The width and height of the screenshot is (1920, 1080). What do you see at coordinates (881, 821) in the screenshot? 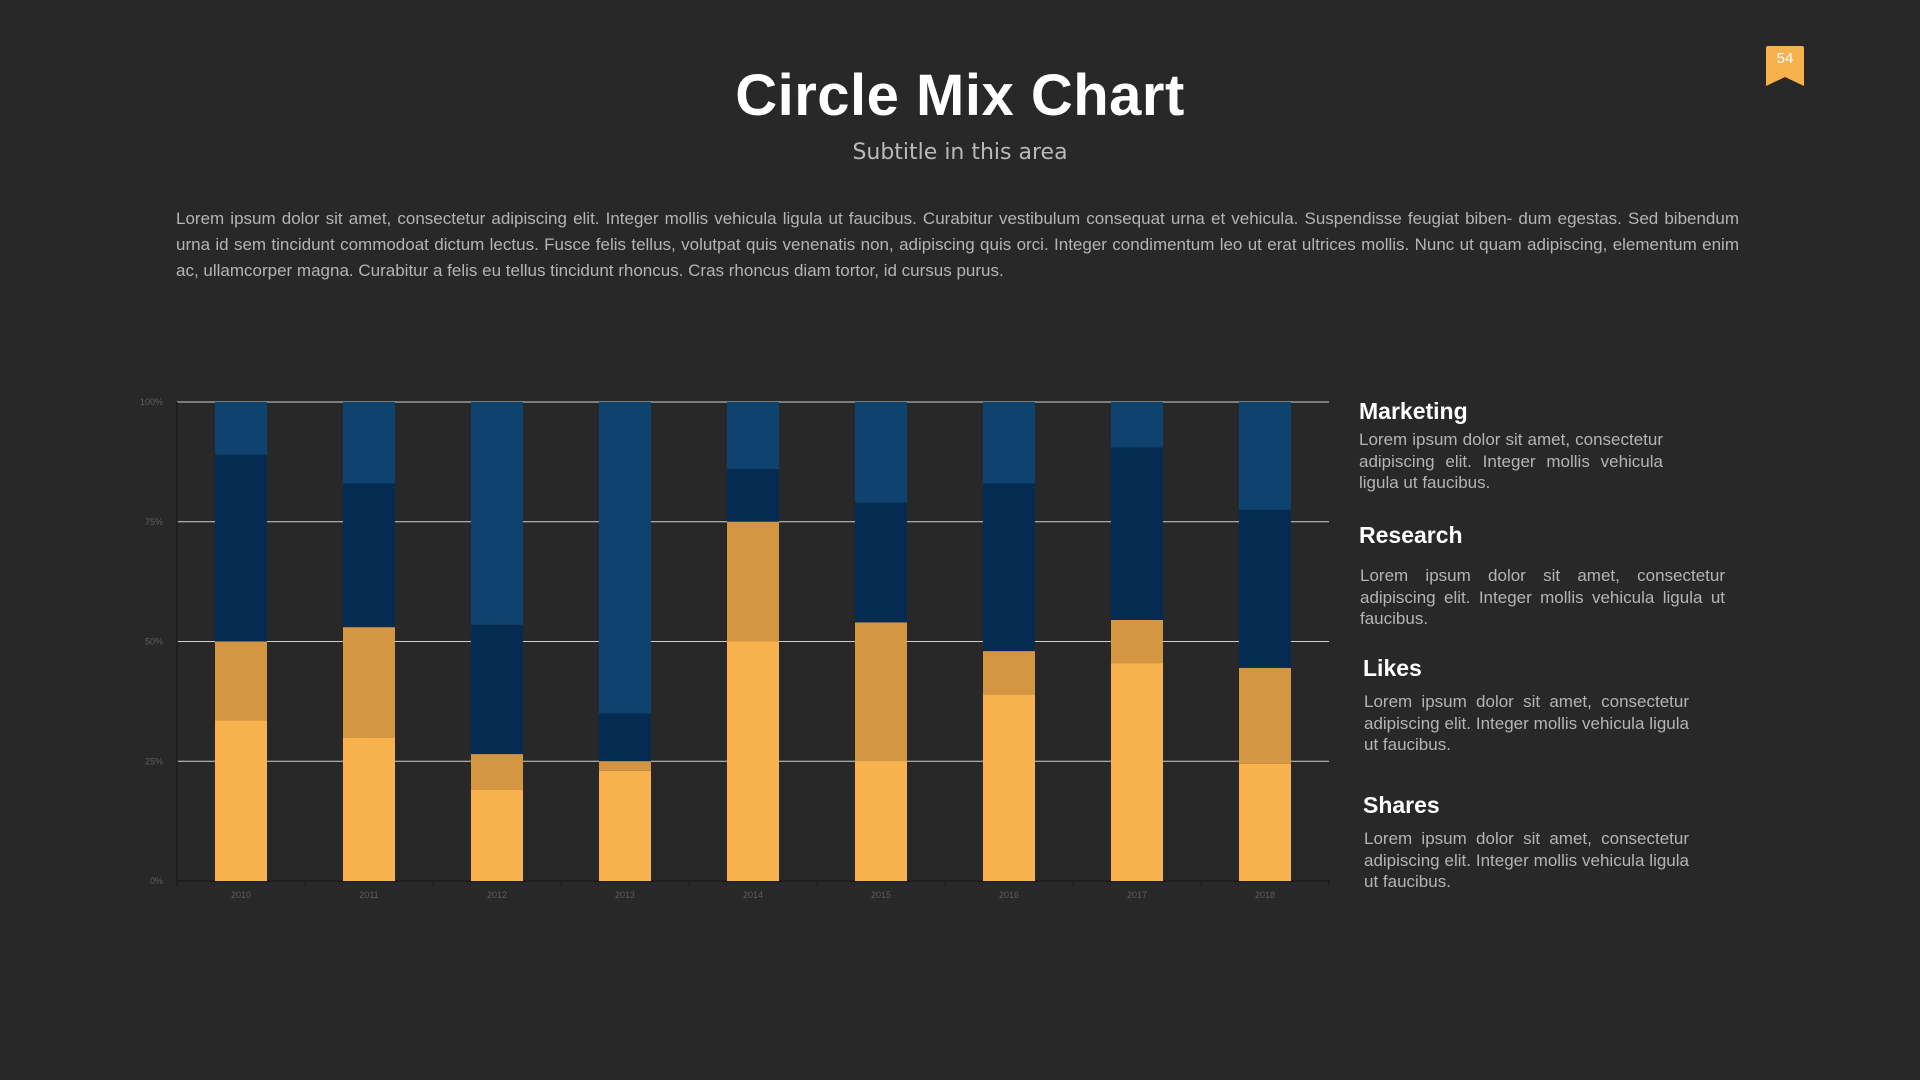
I see `bar-shares-2015` at bounding box center [881, 821].